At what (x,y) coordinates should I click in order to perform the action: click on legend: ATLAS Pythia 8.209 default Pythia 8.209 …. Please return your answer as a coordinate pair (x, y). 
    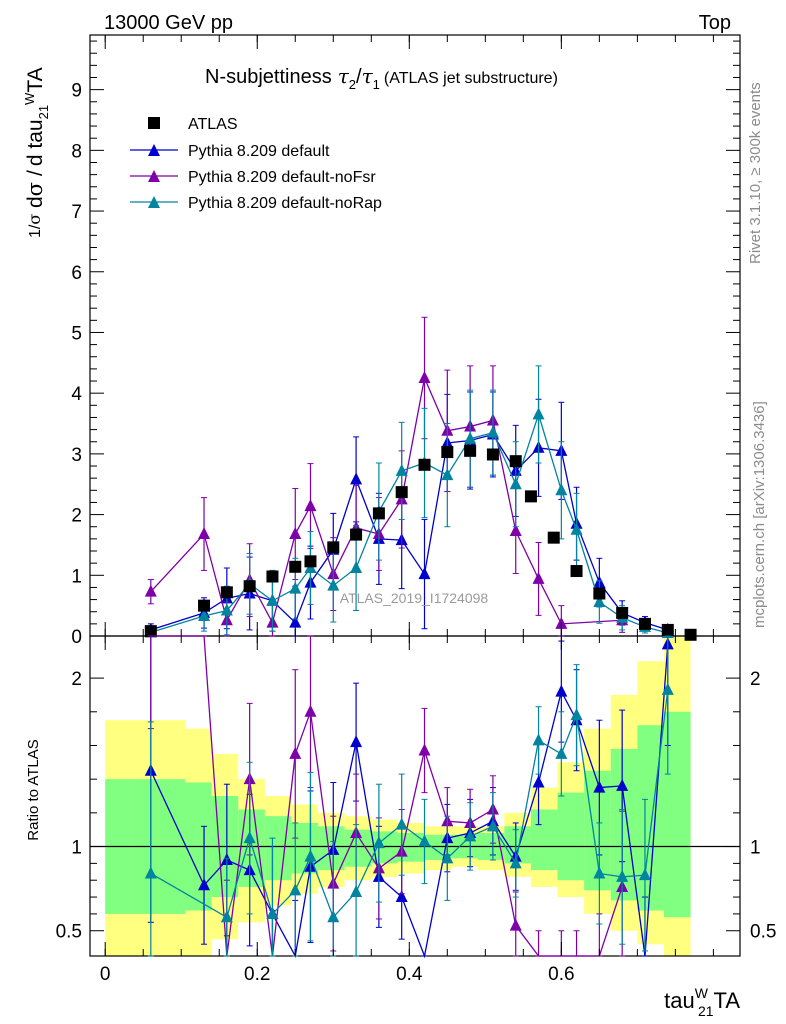
    Looking at the image, I should click on (256, 164).